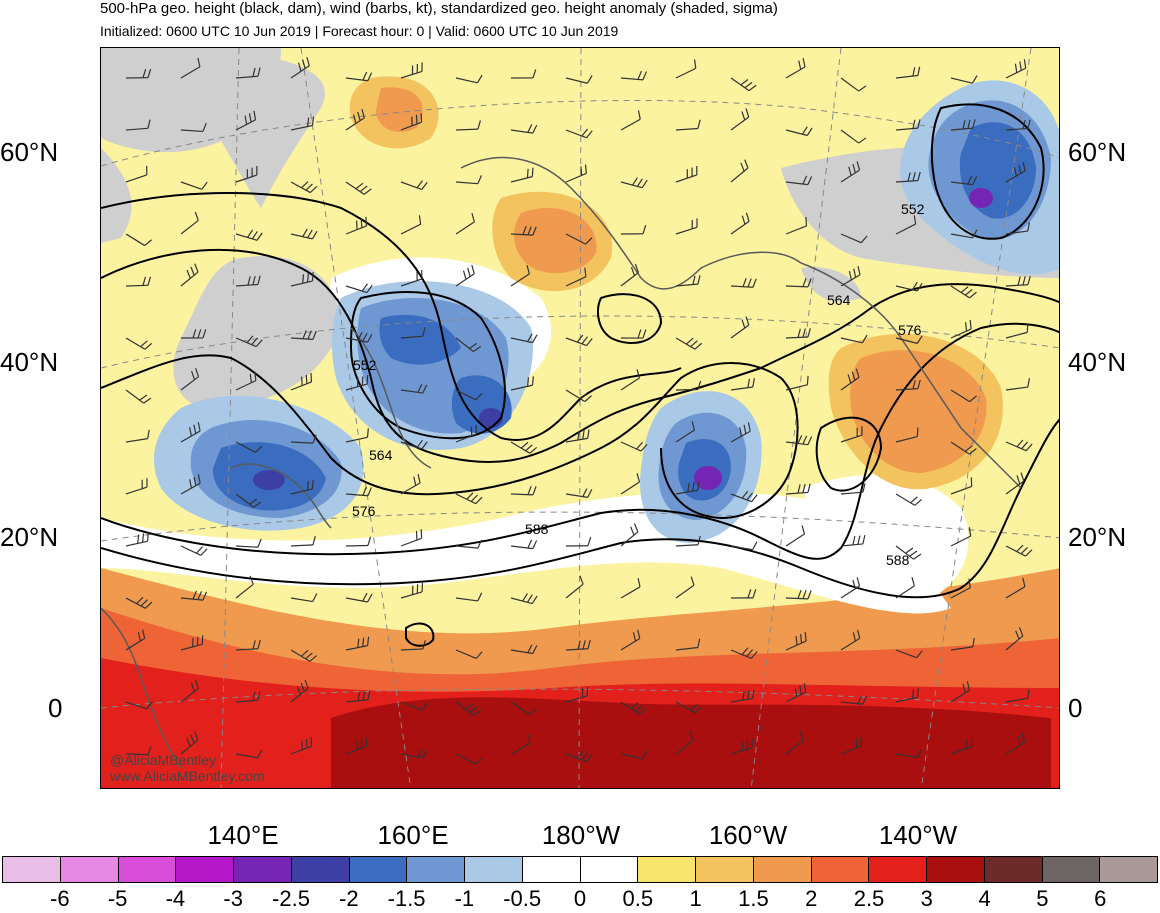 This screenshot has height=913, width=1160. I want to click on colorbar-tick-label: 6, so click(1100, 898).